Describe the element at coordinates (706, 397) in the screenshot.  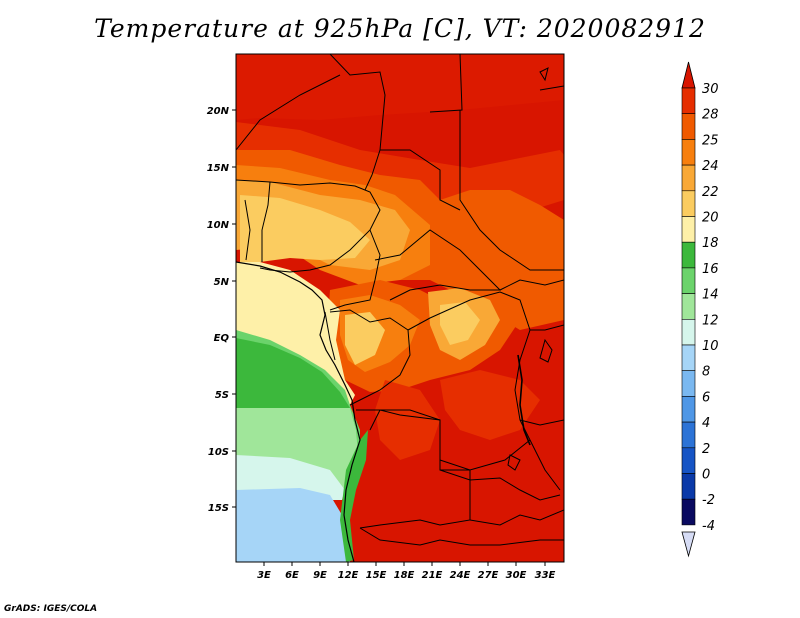
I see `colorbar-label: 6` at that location.